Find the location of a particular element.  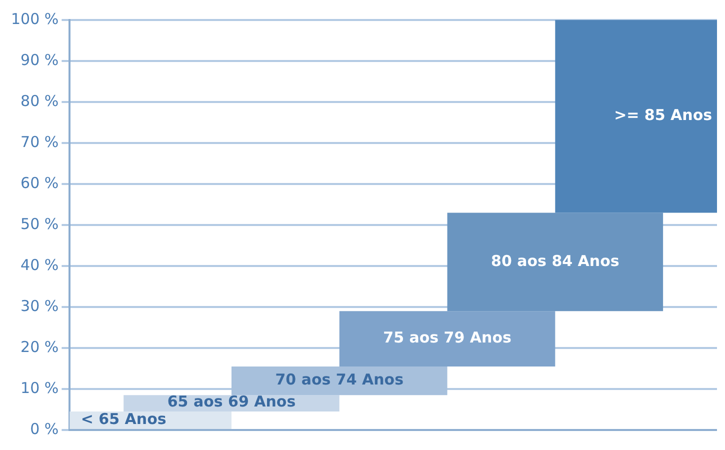

y-tick-label: 0 % is located at coordinates (44, 429).